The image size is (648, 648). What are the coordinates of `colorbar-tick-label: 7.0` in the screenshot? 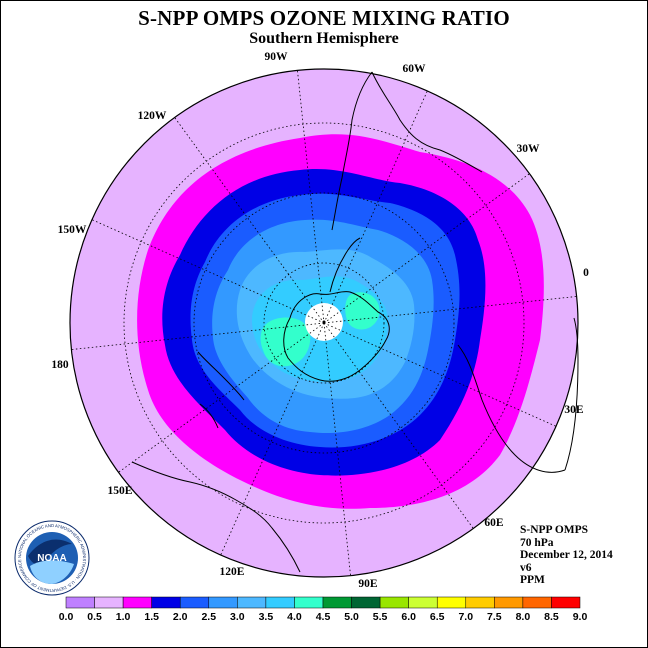 It's located at (465, 617).